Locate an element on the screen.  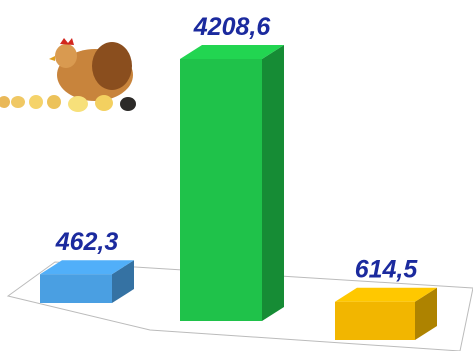
chicken-picture is located at coordinates (68, 75).